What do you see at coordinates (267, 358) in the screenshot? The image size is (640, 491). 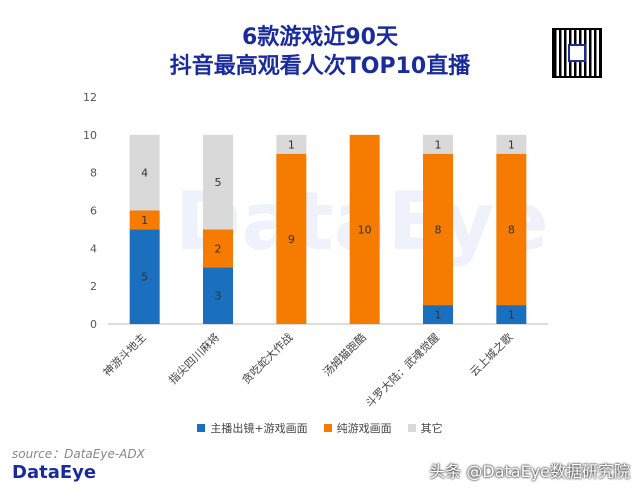 I see `category-label: 贪吃蛇大作战` at bounding box center [267, 358].